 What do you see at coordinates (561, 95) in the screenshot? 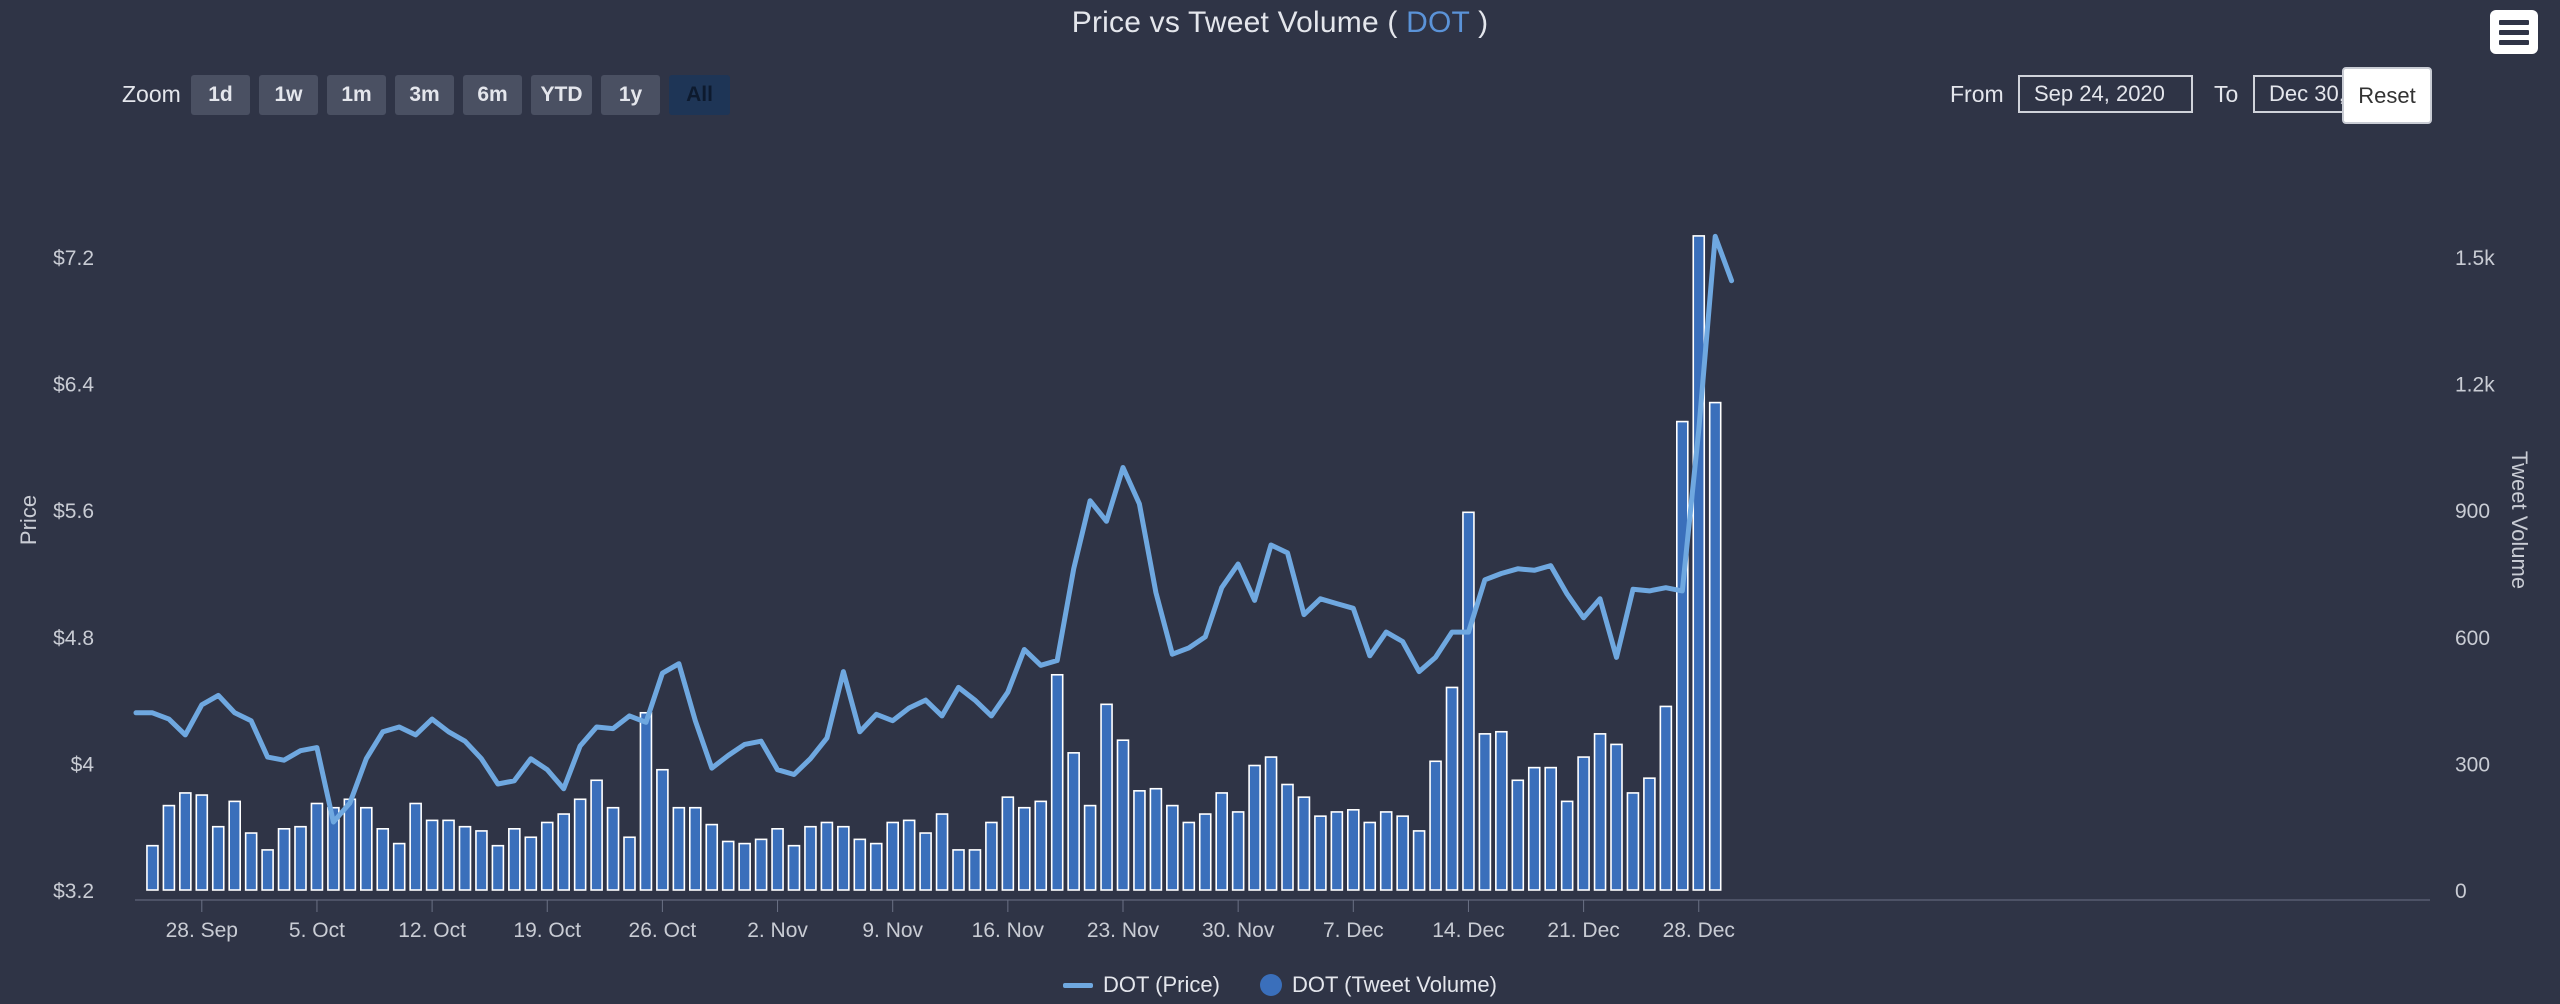
I see `zoom-ytd-button: YTD` at bounding box center [561, 95].